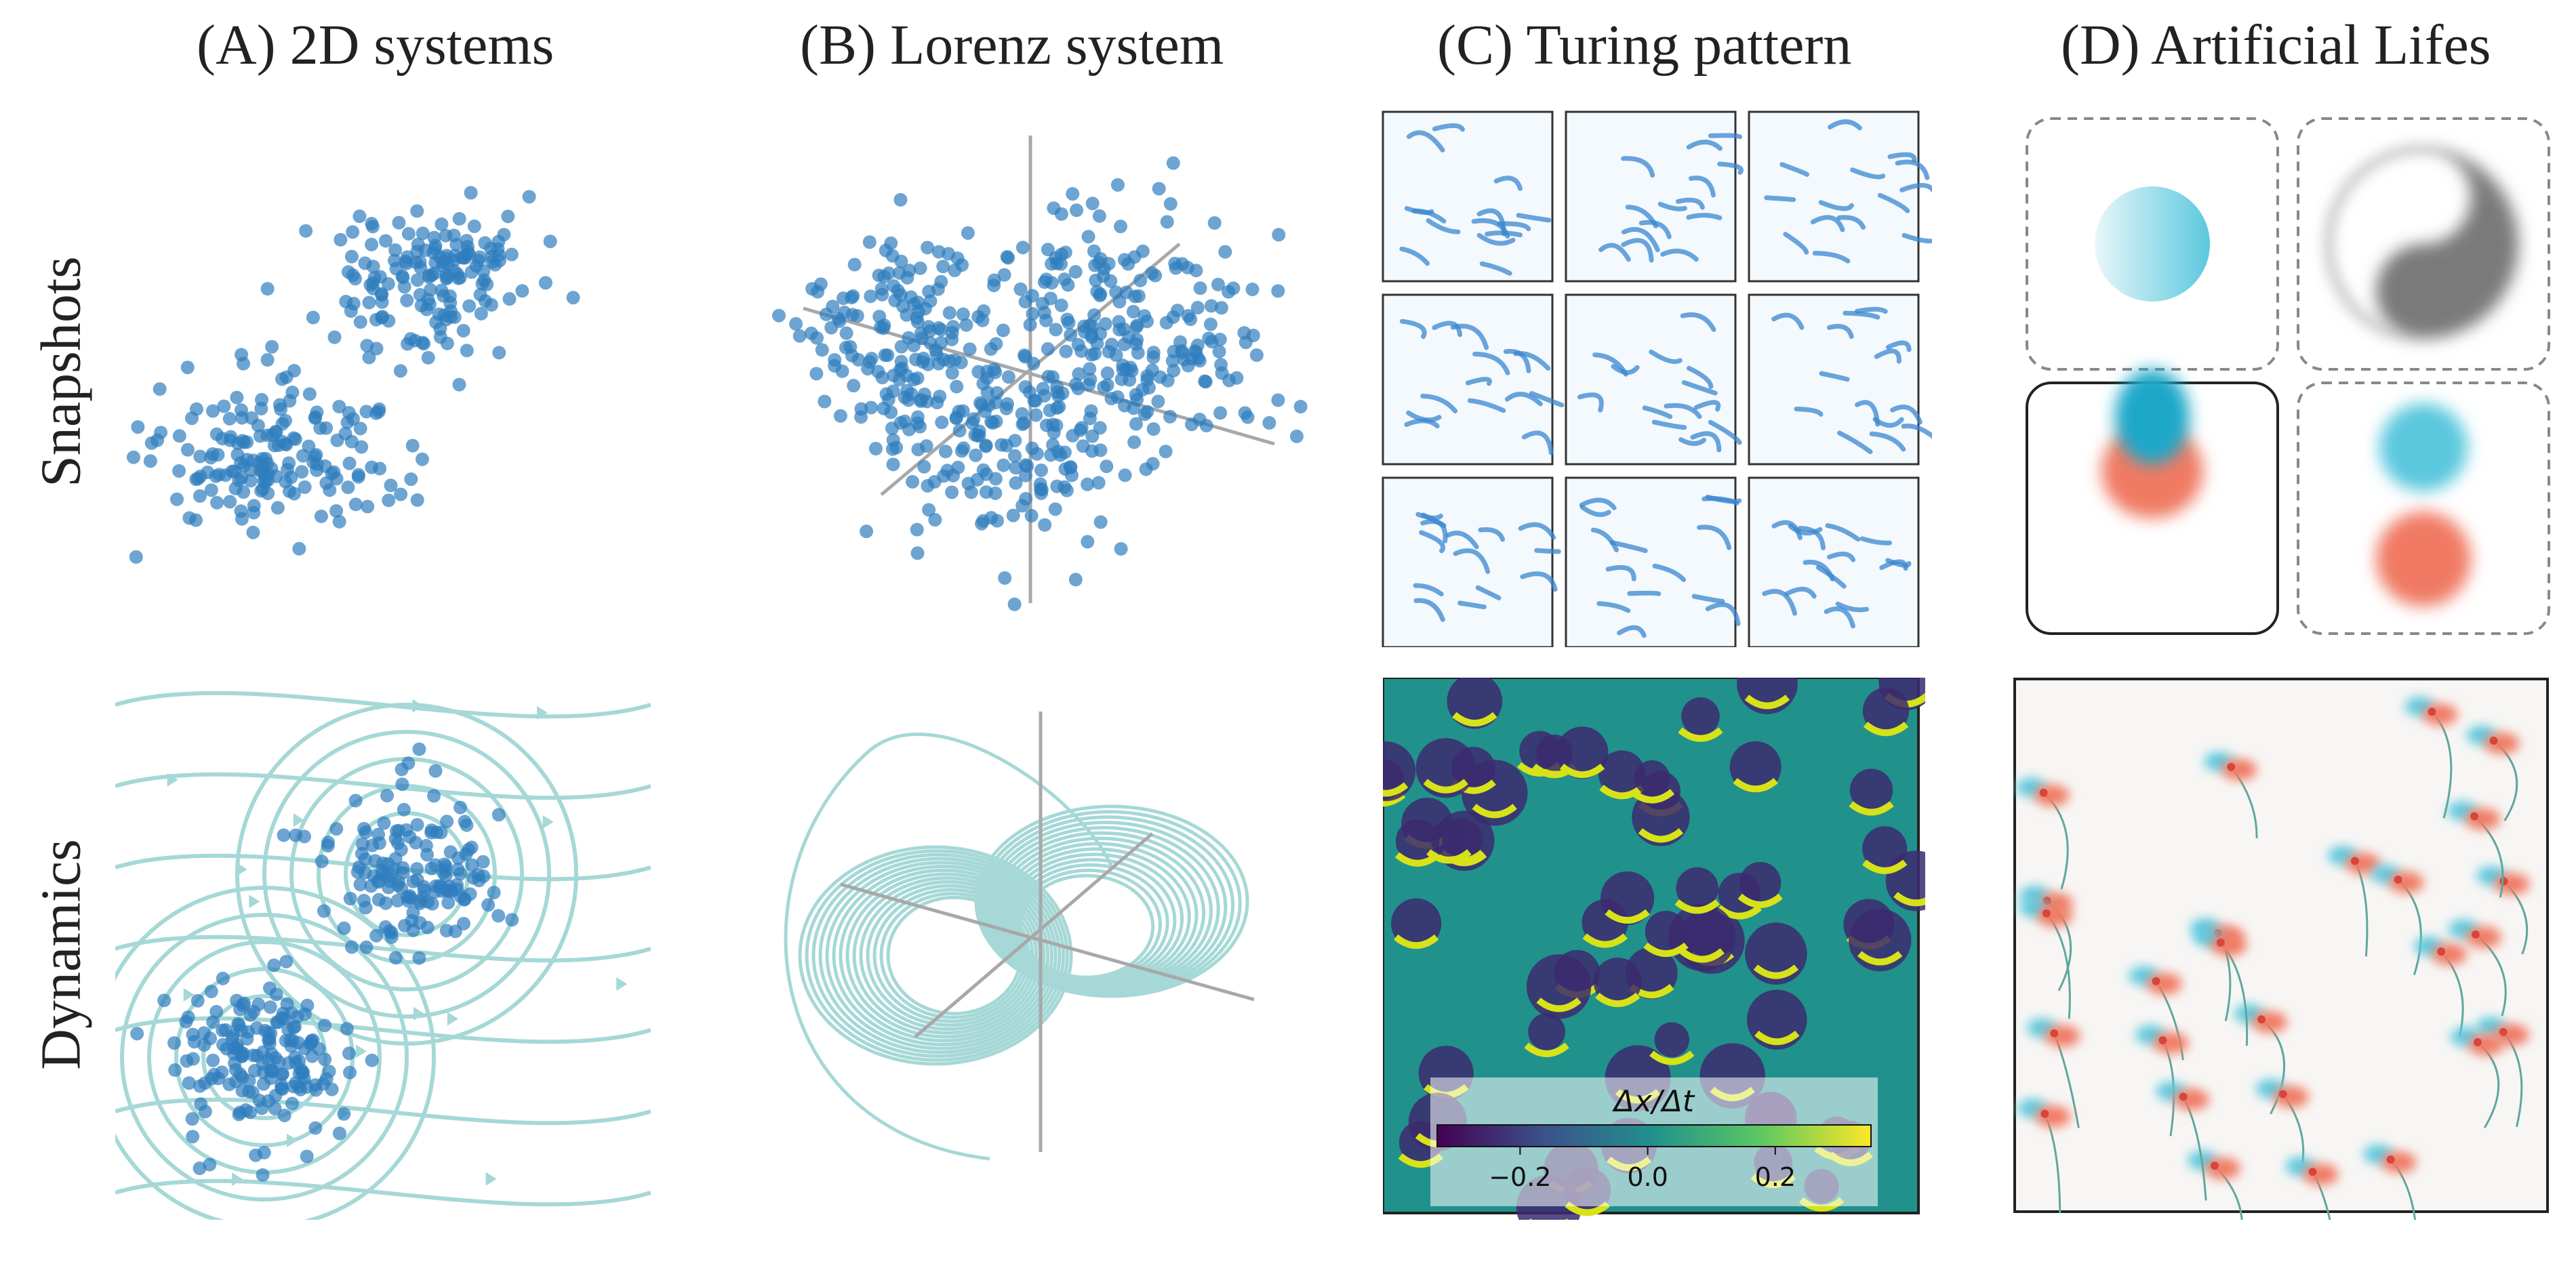  What do you see at coordinates (383, 705) in the screenshot?
I see `streamline` at bounding box center [383, 705].